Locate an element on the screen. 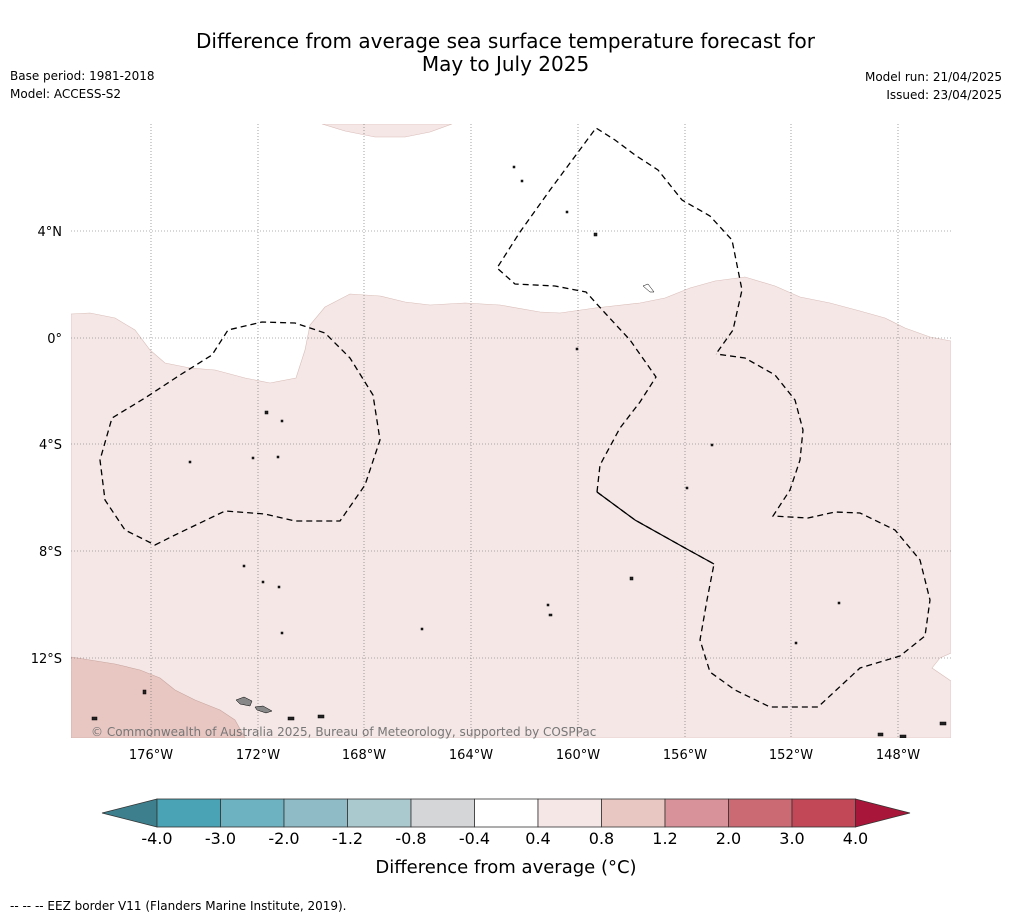 The height and width of the screenshot is (919, 1011). lon-label: 168°W is located at coordinates (364, 755).